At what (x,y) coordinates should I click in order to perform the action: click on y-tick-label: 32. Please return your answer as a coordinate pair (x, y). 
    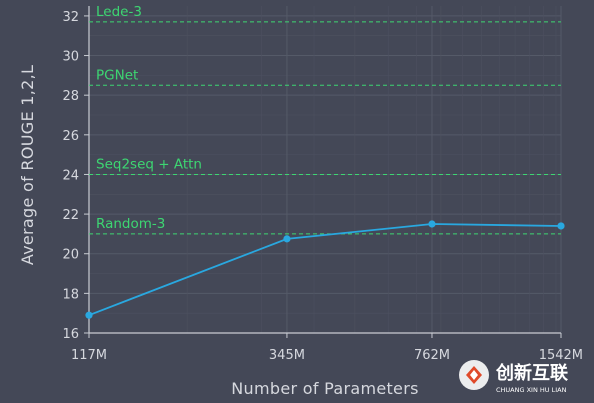
    Looking at the image, I should click on (70, 17).